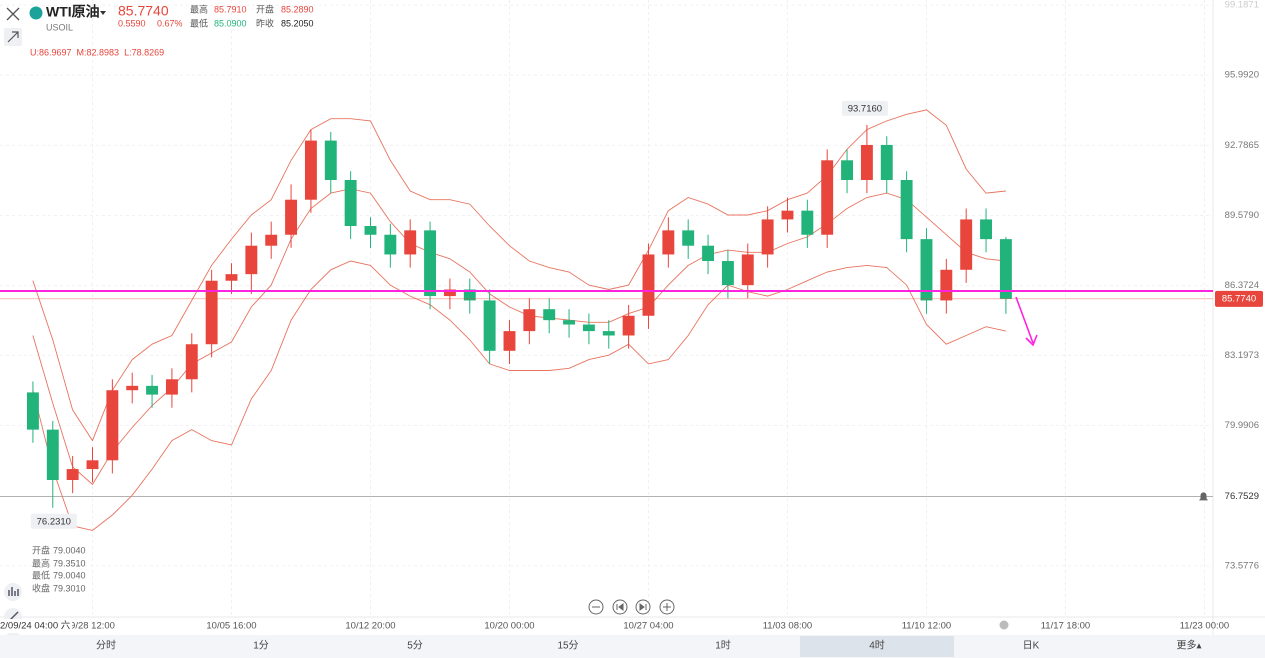 This screenshot has width=1265, height=658. Describe the element at coordinates (69, 575) in the screenshot. I see `ohlc-value: 79.0040` at that location.